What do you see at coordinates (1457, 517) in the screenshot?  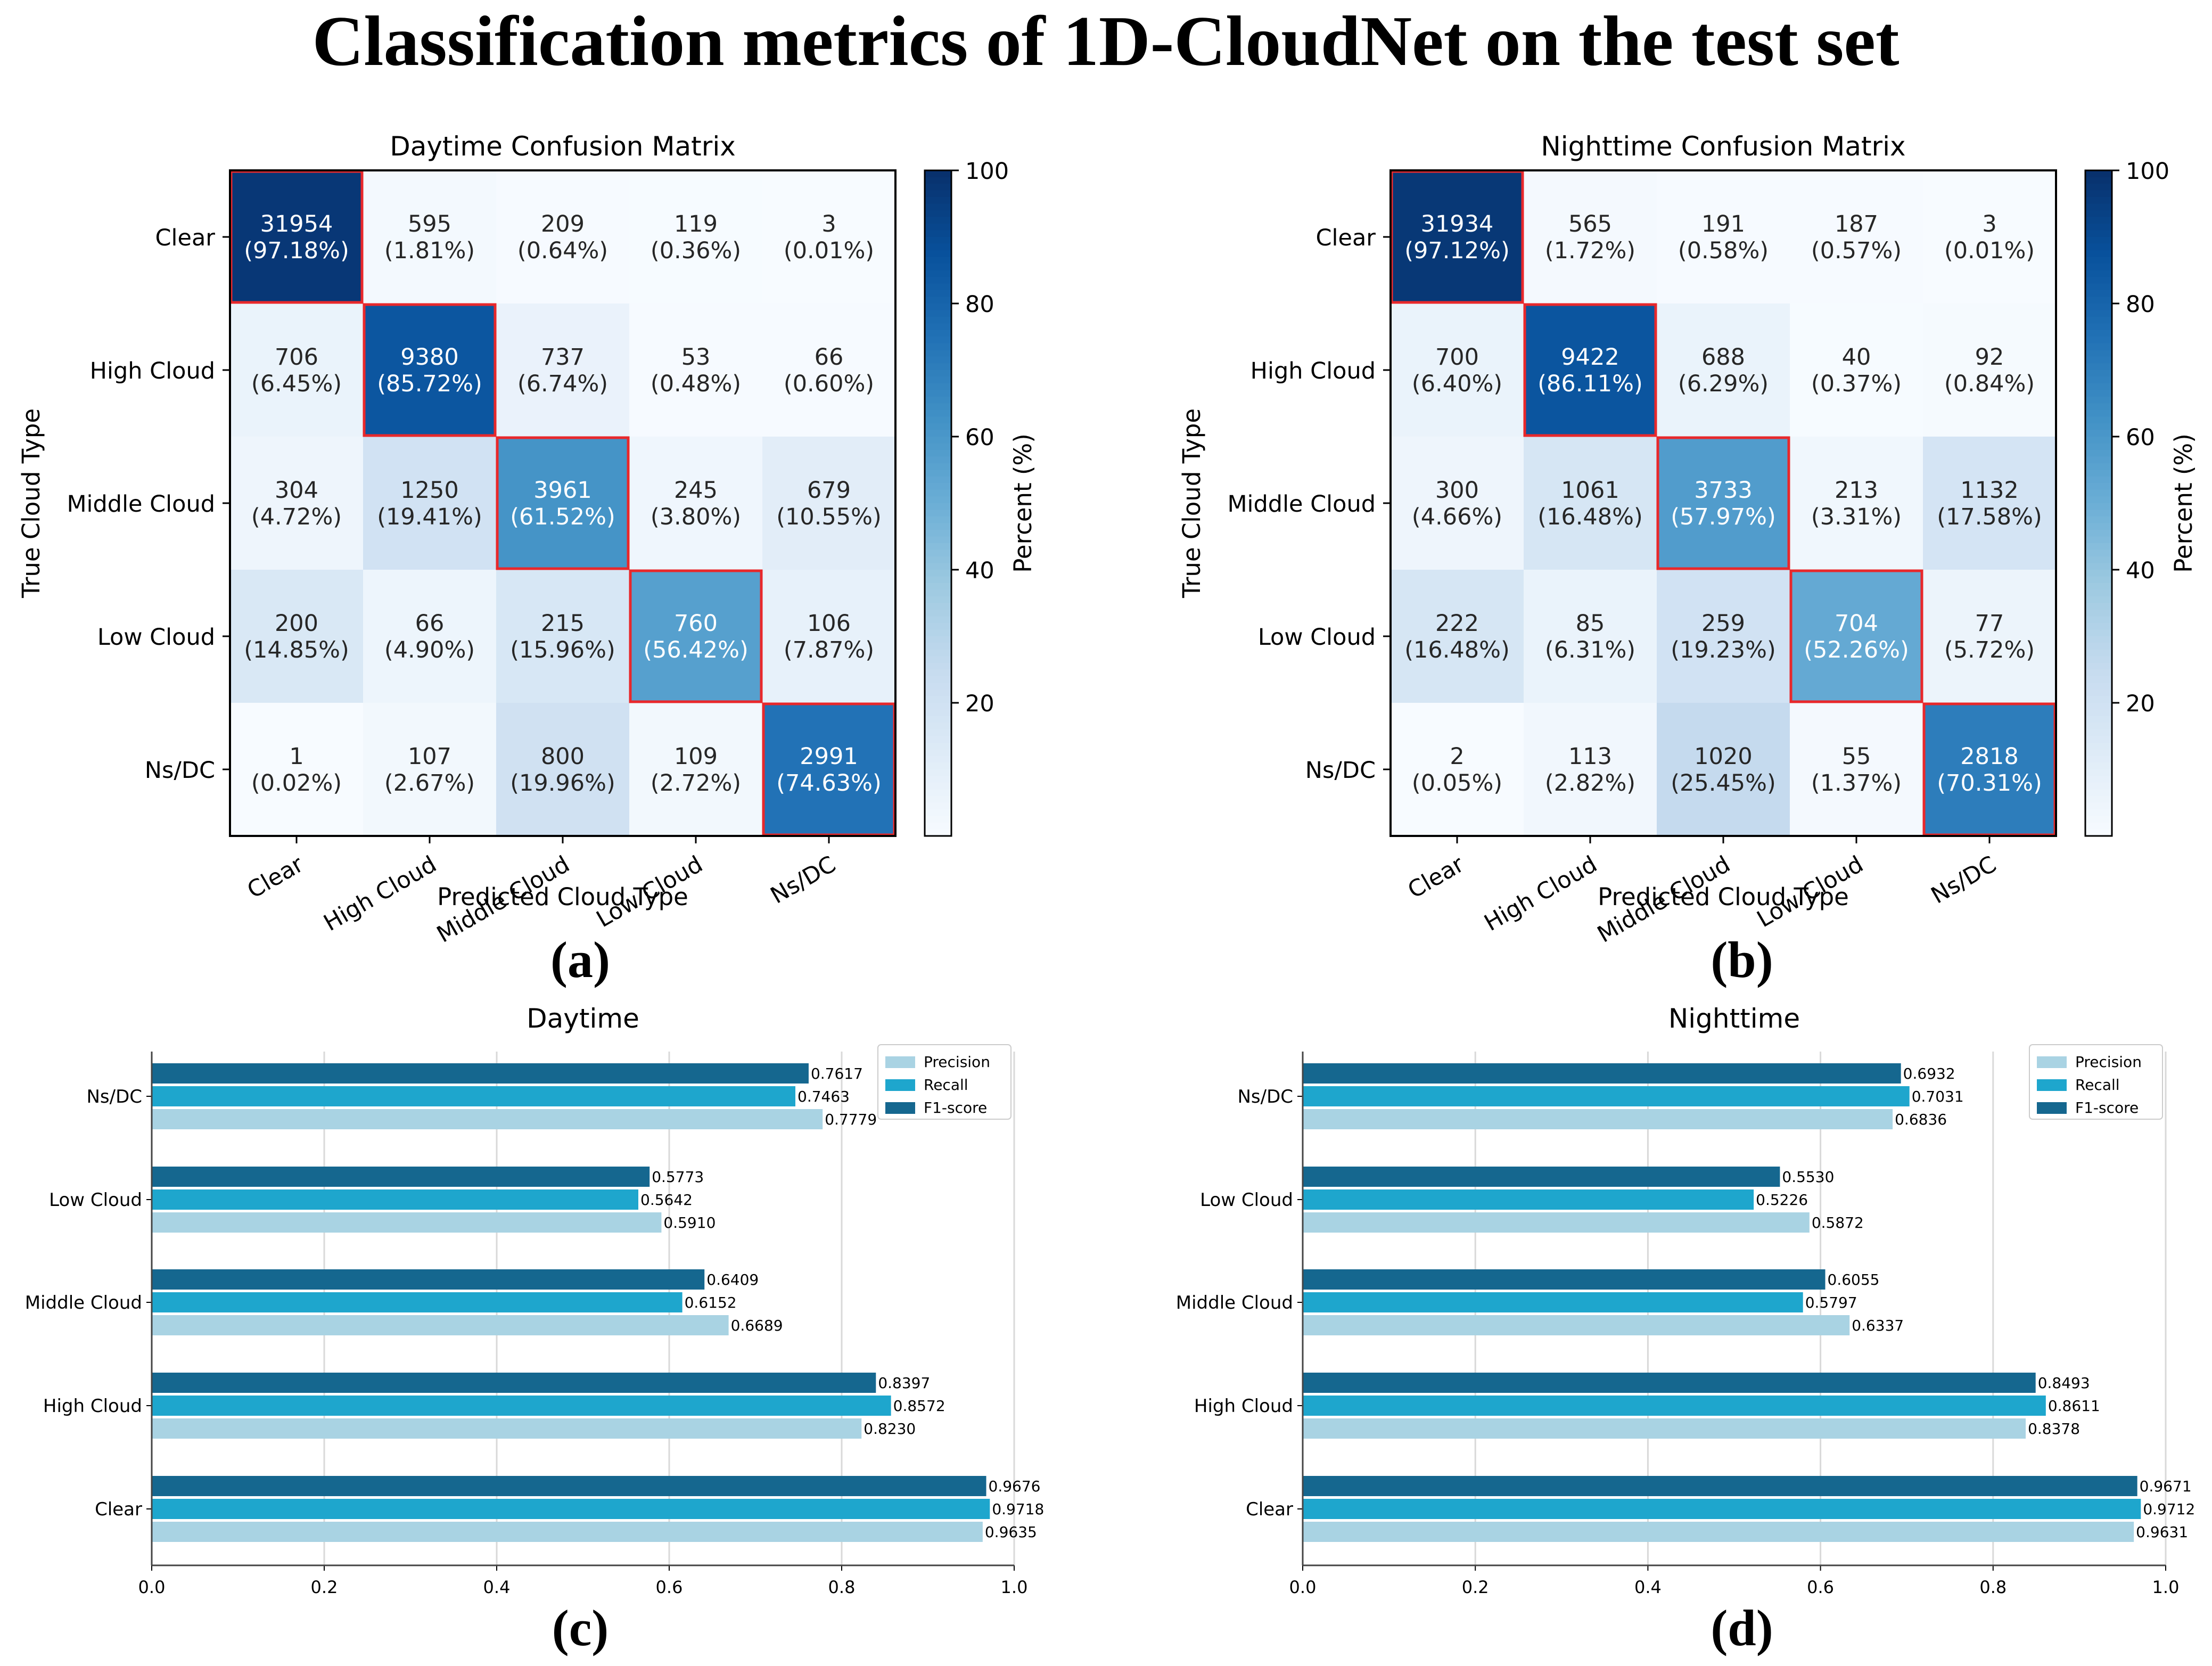 I see `panel-b-cell-percent: (4.66%)` at bounding box center [1457, 517].